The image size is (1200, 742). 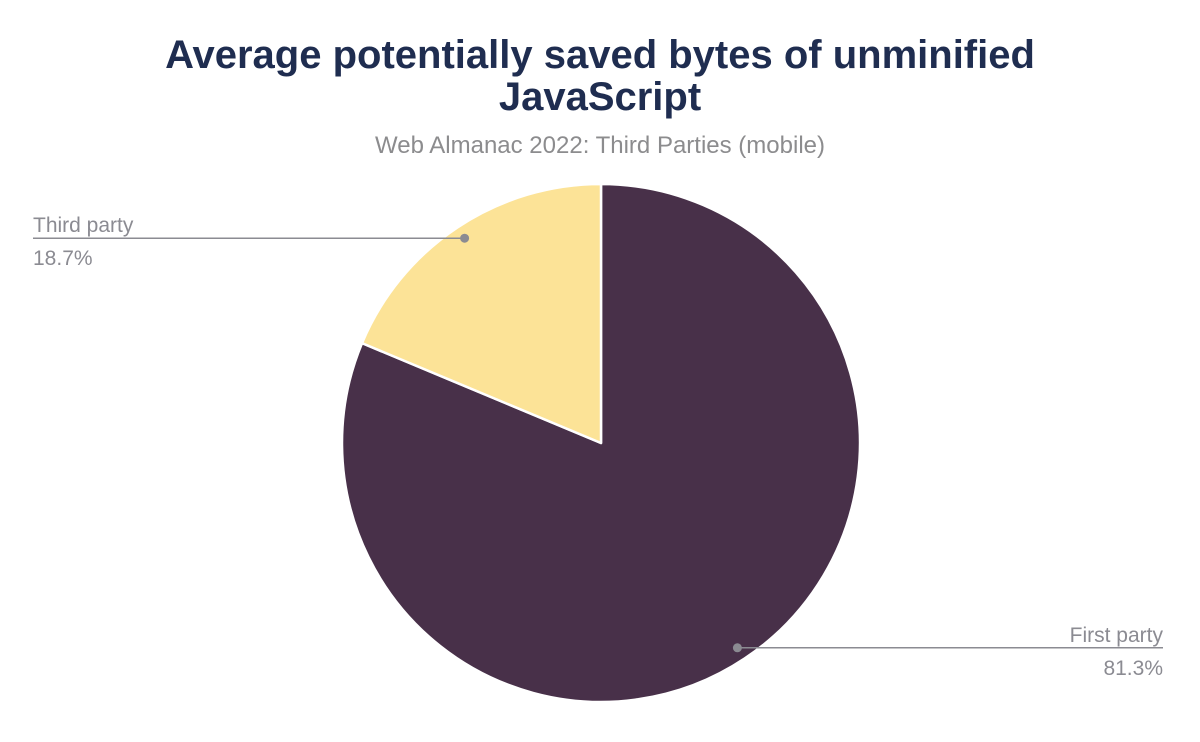 What do you see at coordinates (600, 145) in the screenshot?
I see `chart-subtitle: Web Almanac 2022: Third Parties (mobile)` at bounding box center [600, 145].